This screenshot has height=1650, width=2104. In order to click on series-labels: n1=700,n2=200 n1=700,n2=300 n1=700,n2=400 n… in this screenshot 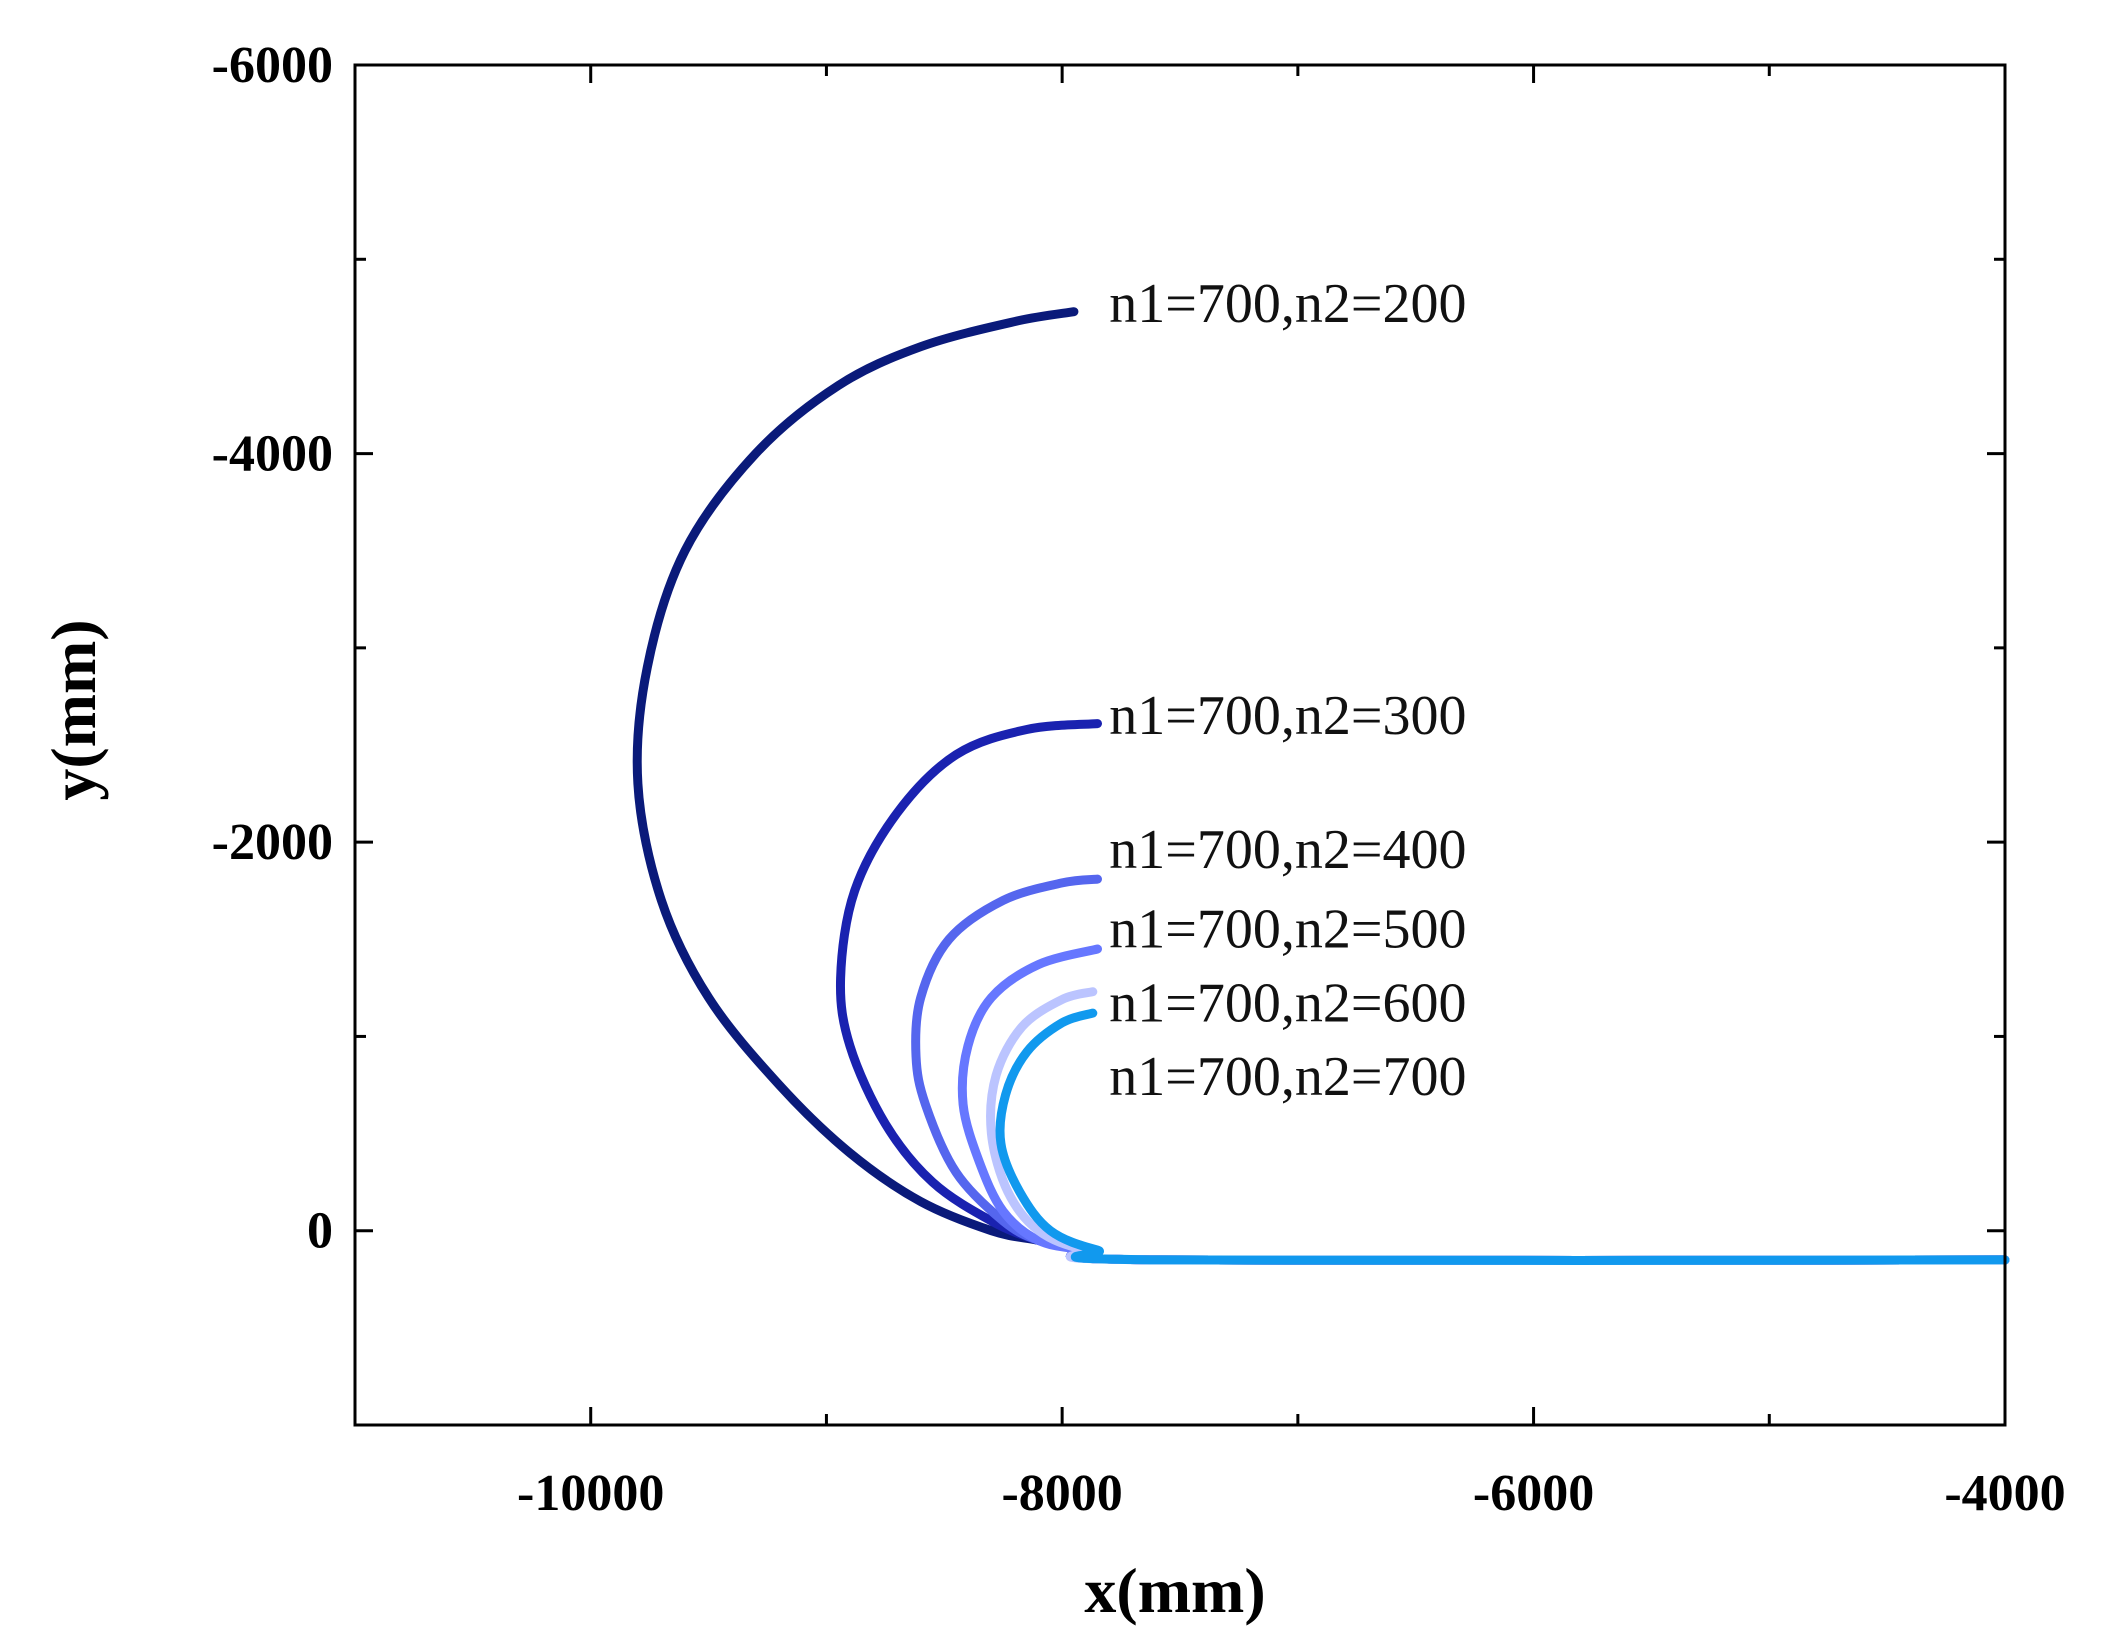, I will do `click(1287, 690)`.